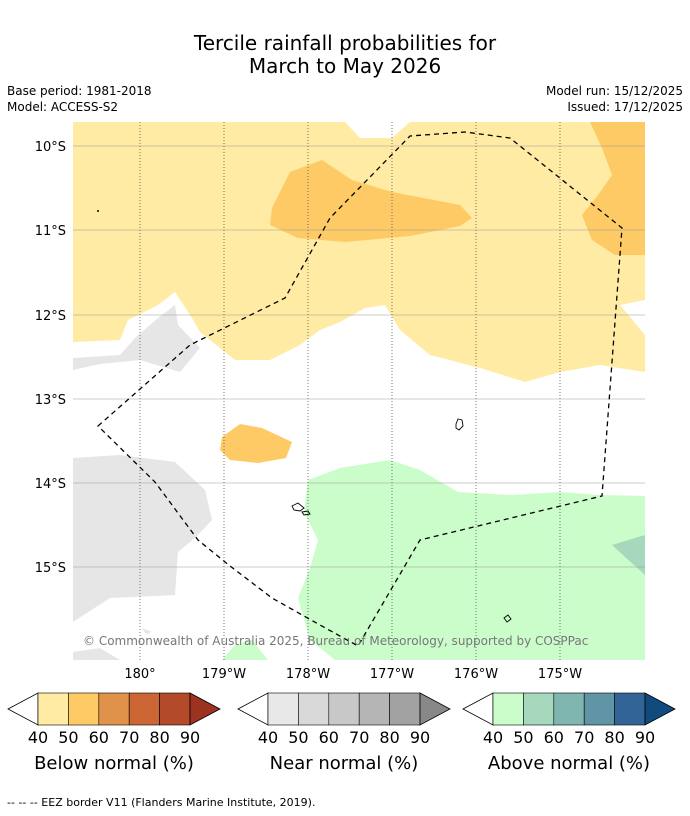 This screenshot has height=816, width=690. I want to click on lon-label: 176°W, so click(476, 674).